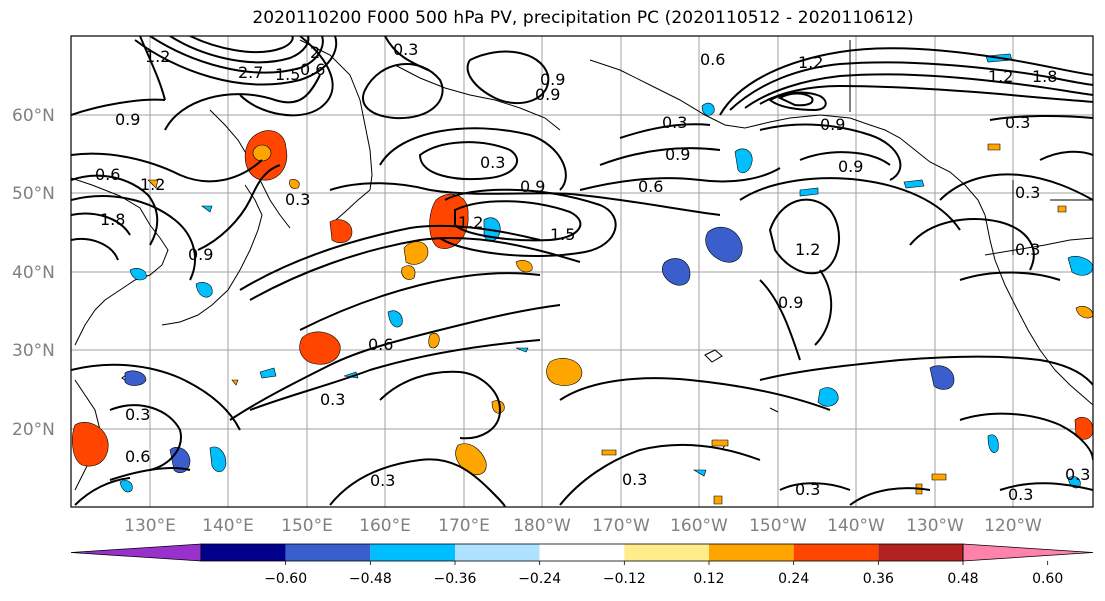 The image size is (1105, 601). I want to click on lon-label: 180°W, so click(542, 526).